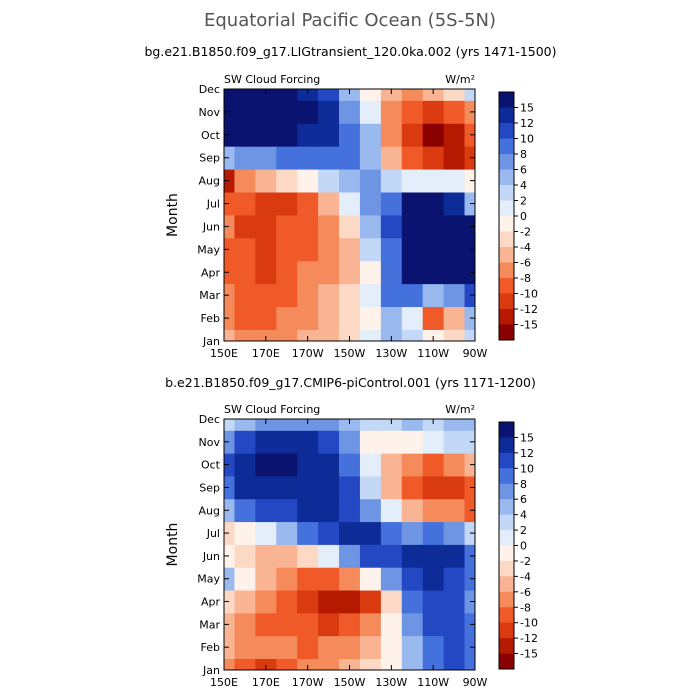 The height and width of the screenshot is (700, 700). I want to click on colorbar-label: 12, so click(527, 123).